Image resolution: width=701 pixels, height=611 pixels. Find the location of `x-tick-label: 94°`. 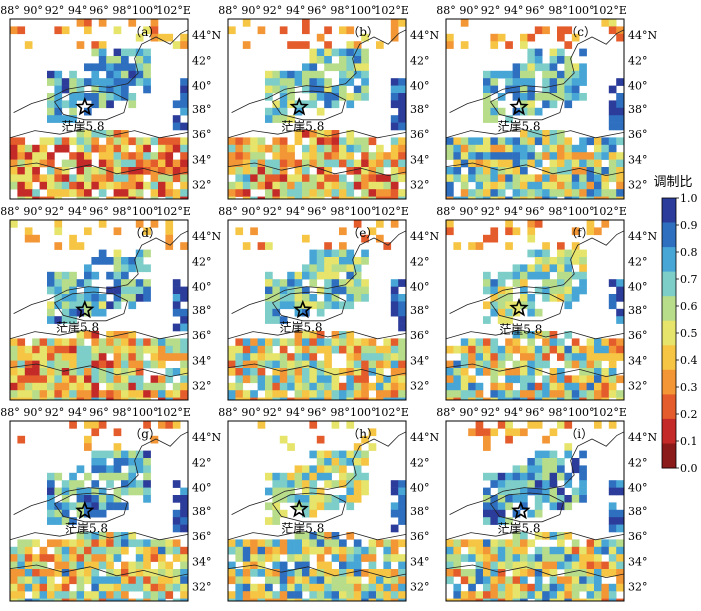

x-tick-label: 94° is located at coordinates (514, 211).